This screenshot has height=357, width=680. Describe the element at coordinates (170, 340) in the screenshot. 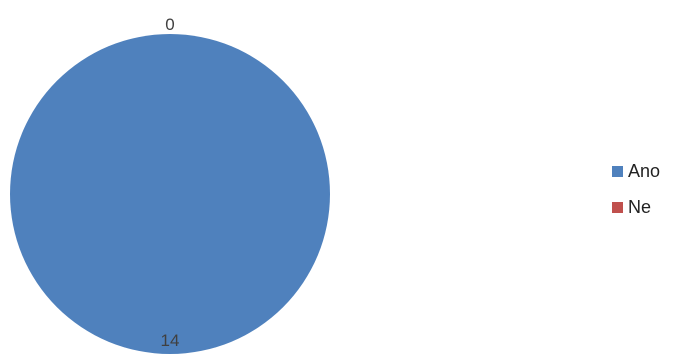

I see `data-label-ano: 14` at that location.